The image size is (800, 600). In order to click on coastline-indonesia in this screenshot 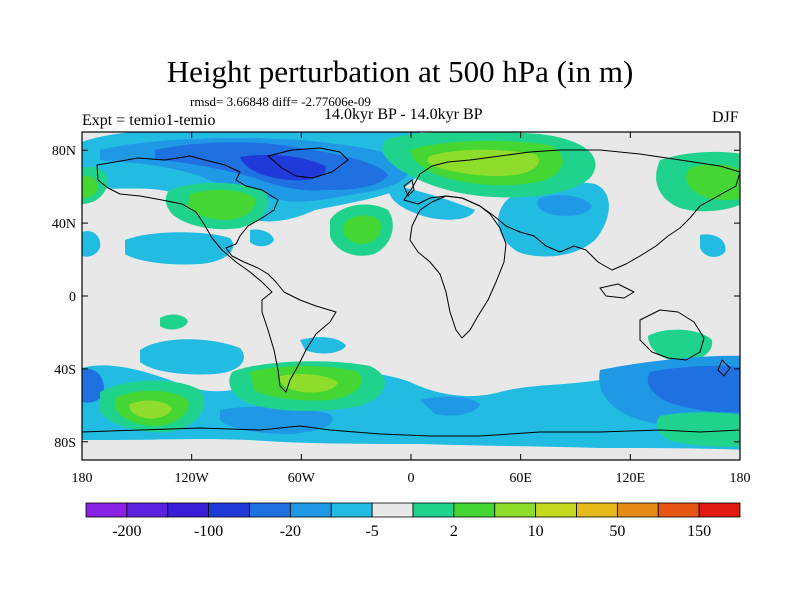, I will do `click(617, 291)`.